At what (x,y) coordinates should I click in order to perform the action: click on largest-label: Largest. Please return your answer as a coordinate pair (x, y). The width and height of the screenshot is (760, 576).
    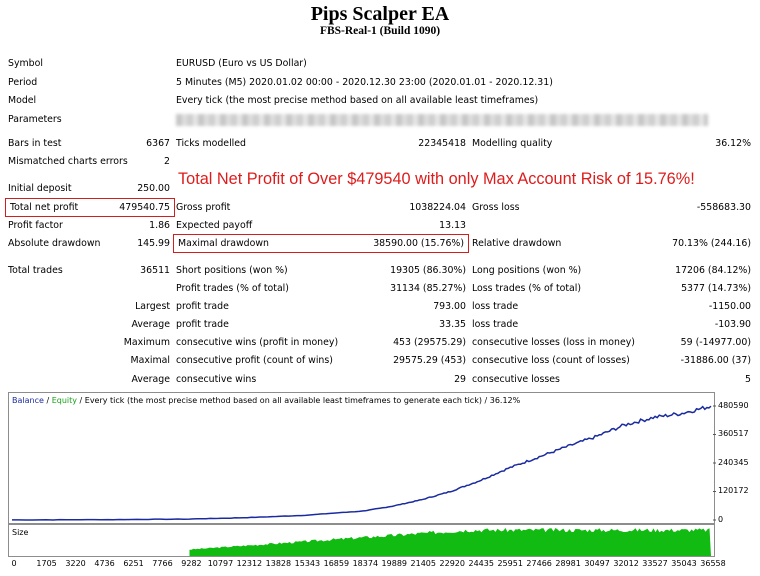
    Looking at the image, I should click on (152, 306).